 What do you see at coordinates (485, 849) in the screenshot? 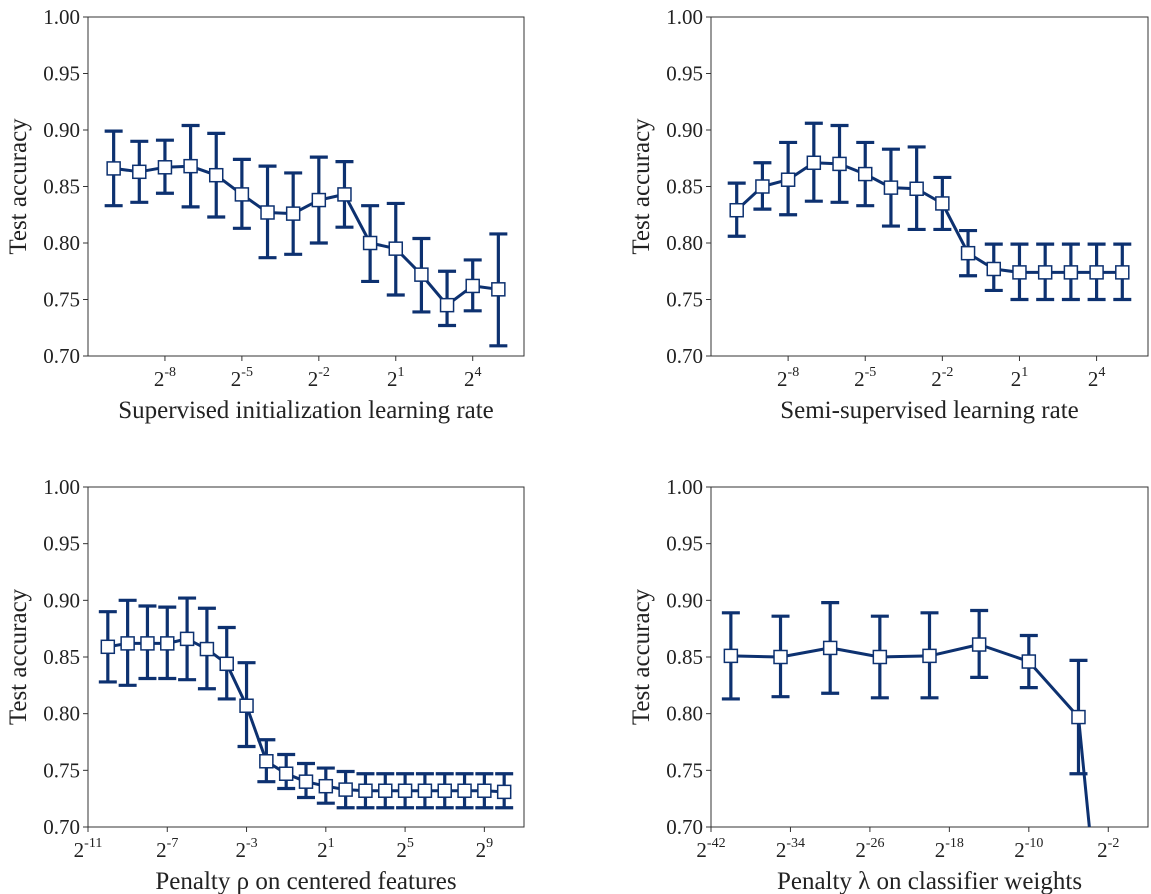
I see `x-tick-label: 29` at bounding box center [485, 849].